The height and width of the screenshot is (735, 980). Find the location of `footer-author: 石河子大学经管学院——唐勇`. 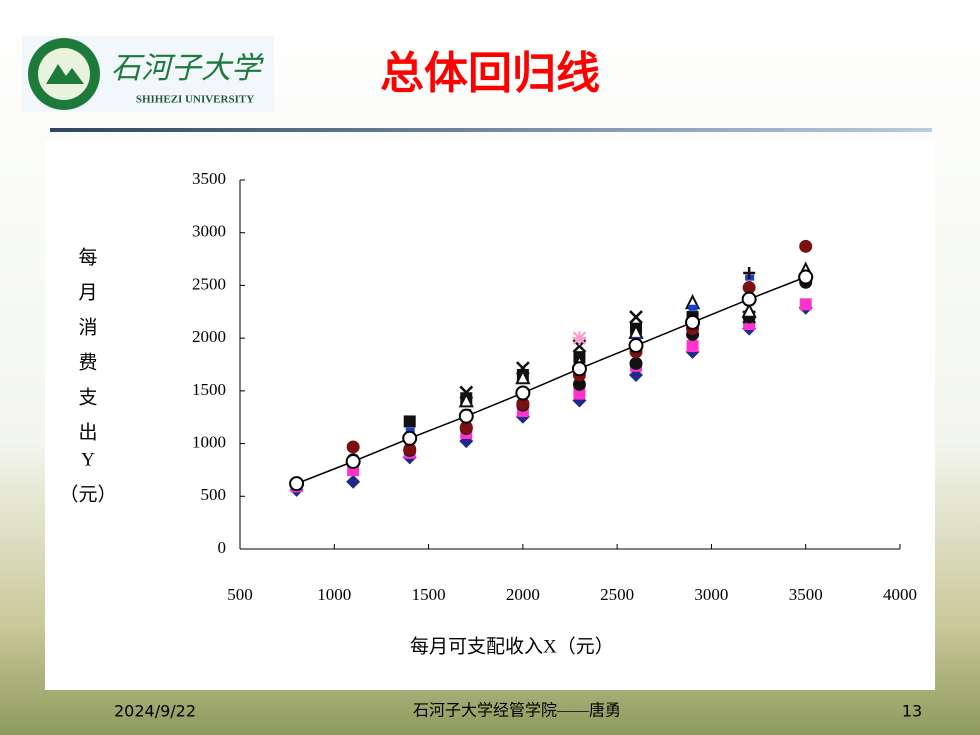

footer-author: 石河子大学经管学院——唐勇 is located at coordinates (517, 711).